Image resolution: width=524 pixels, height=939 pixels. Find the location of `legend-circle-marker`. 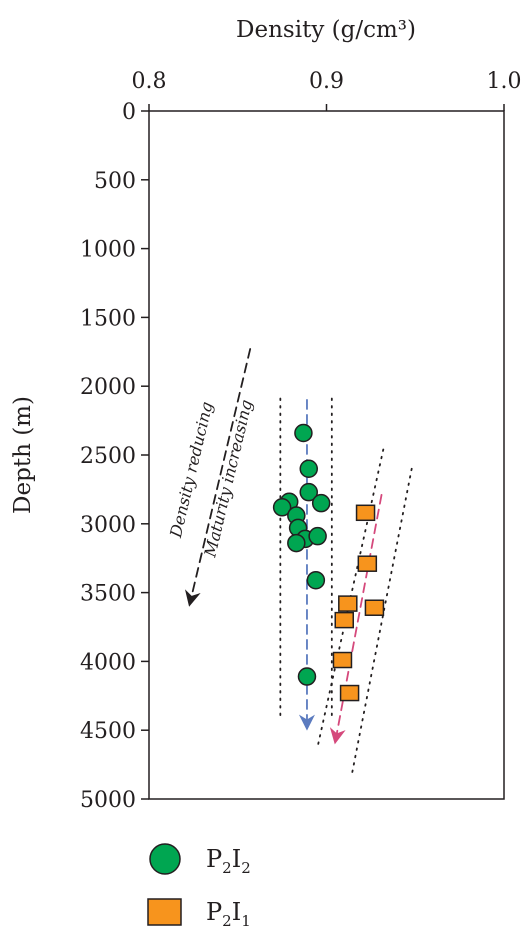

legend-circle-marker is located at coordinates (165, 859).